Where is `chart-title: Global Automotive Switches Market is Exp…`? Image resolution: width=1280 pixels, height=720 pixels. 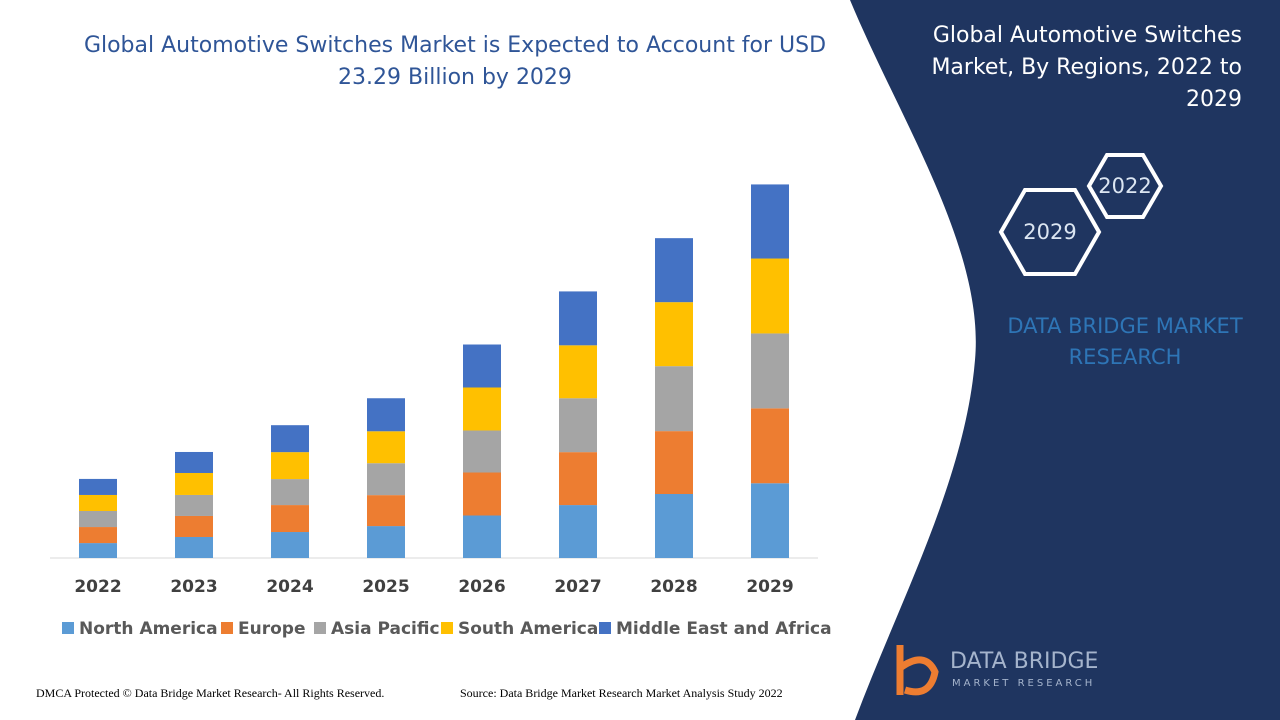 chart-title: Global Automotive Switches Market is Exp… is located at coordinates (455, 61).